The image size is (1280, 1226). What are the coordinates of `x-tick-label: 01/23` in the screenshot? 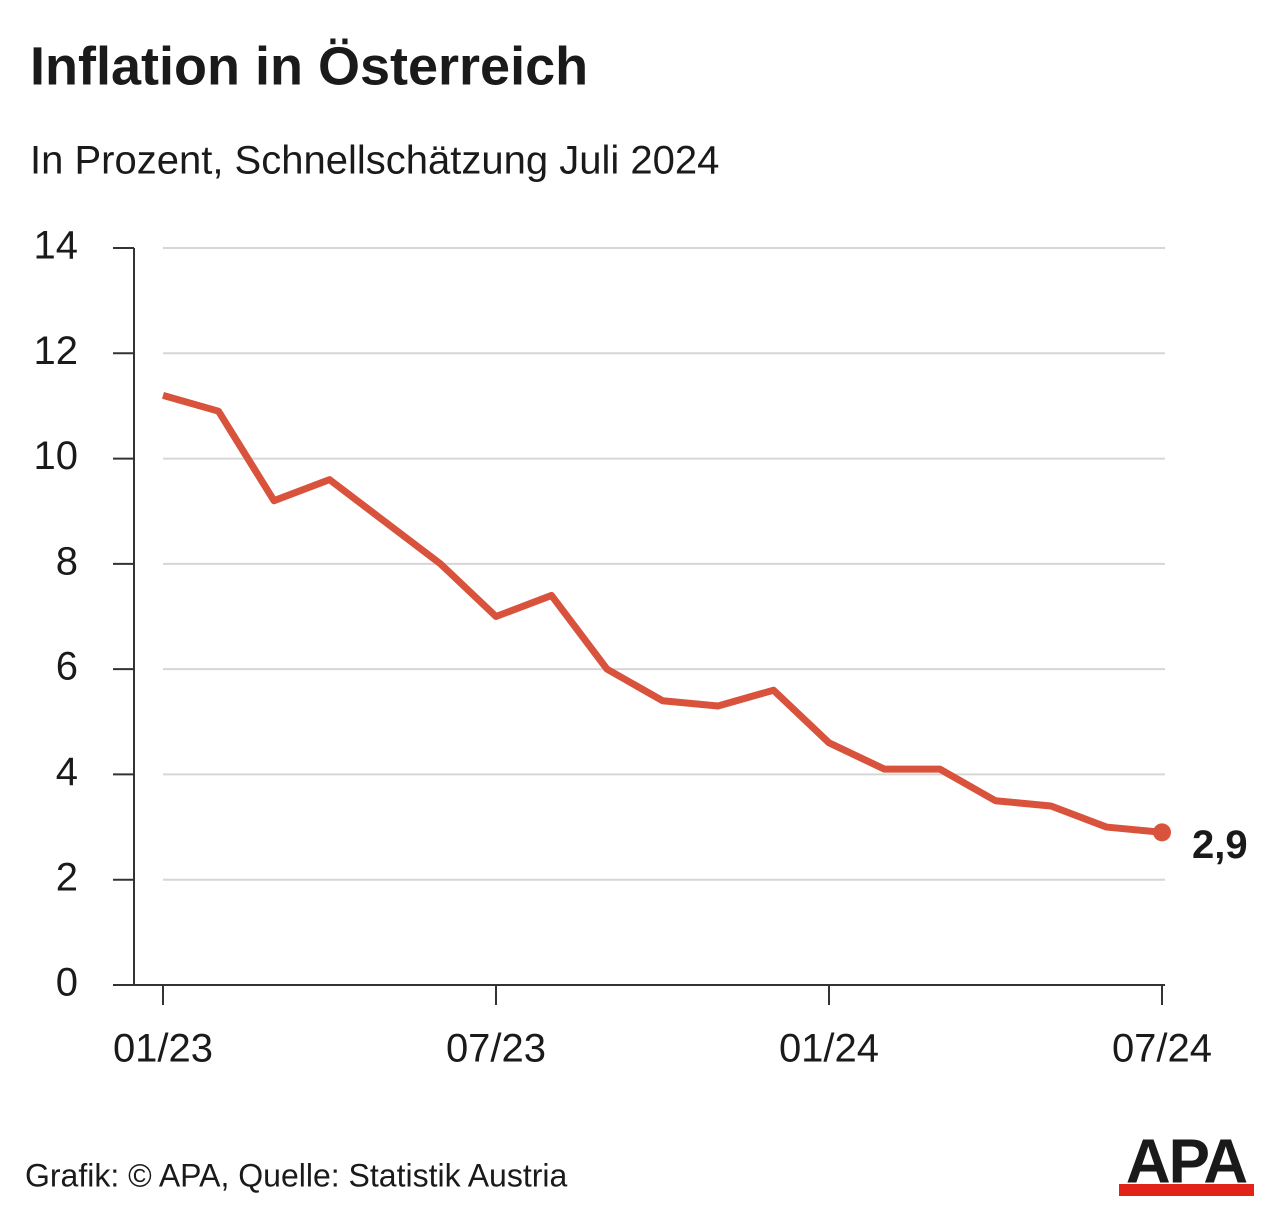 It's located at (163, 1049).